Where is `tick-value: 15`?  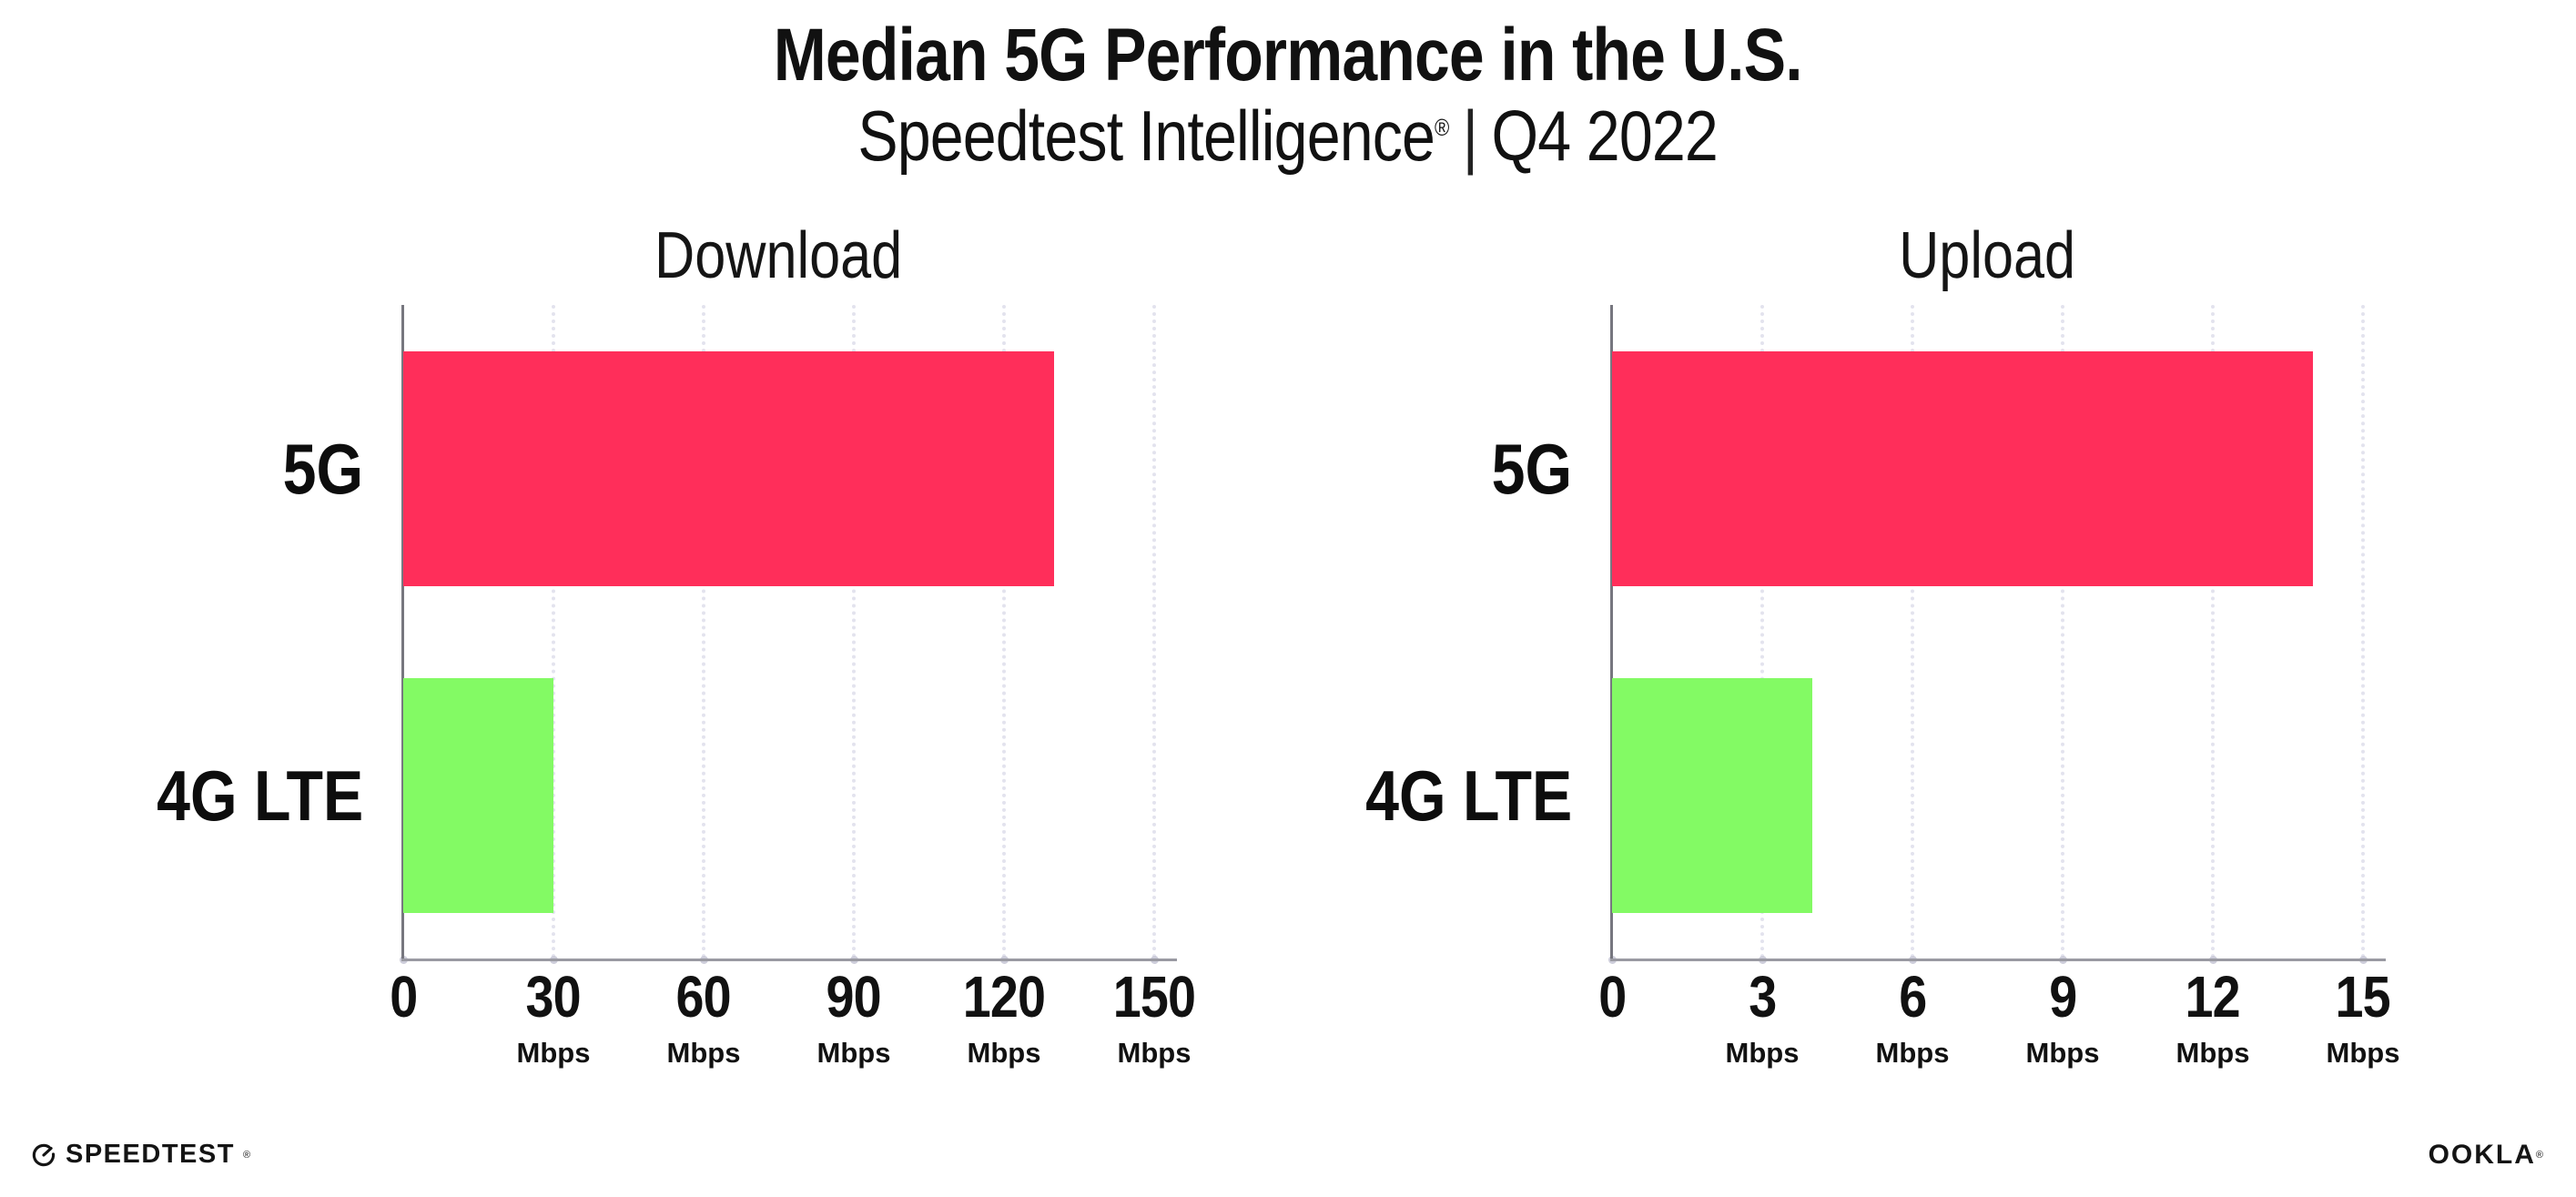 tick-value: 15 is located at coordinates (2363, 997).